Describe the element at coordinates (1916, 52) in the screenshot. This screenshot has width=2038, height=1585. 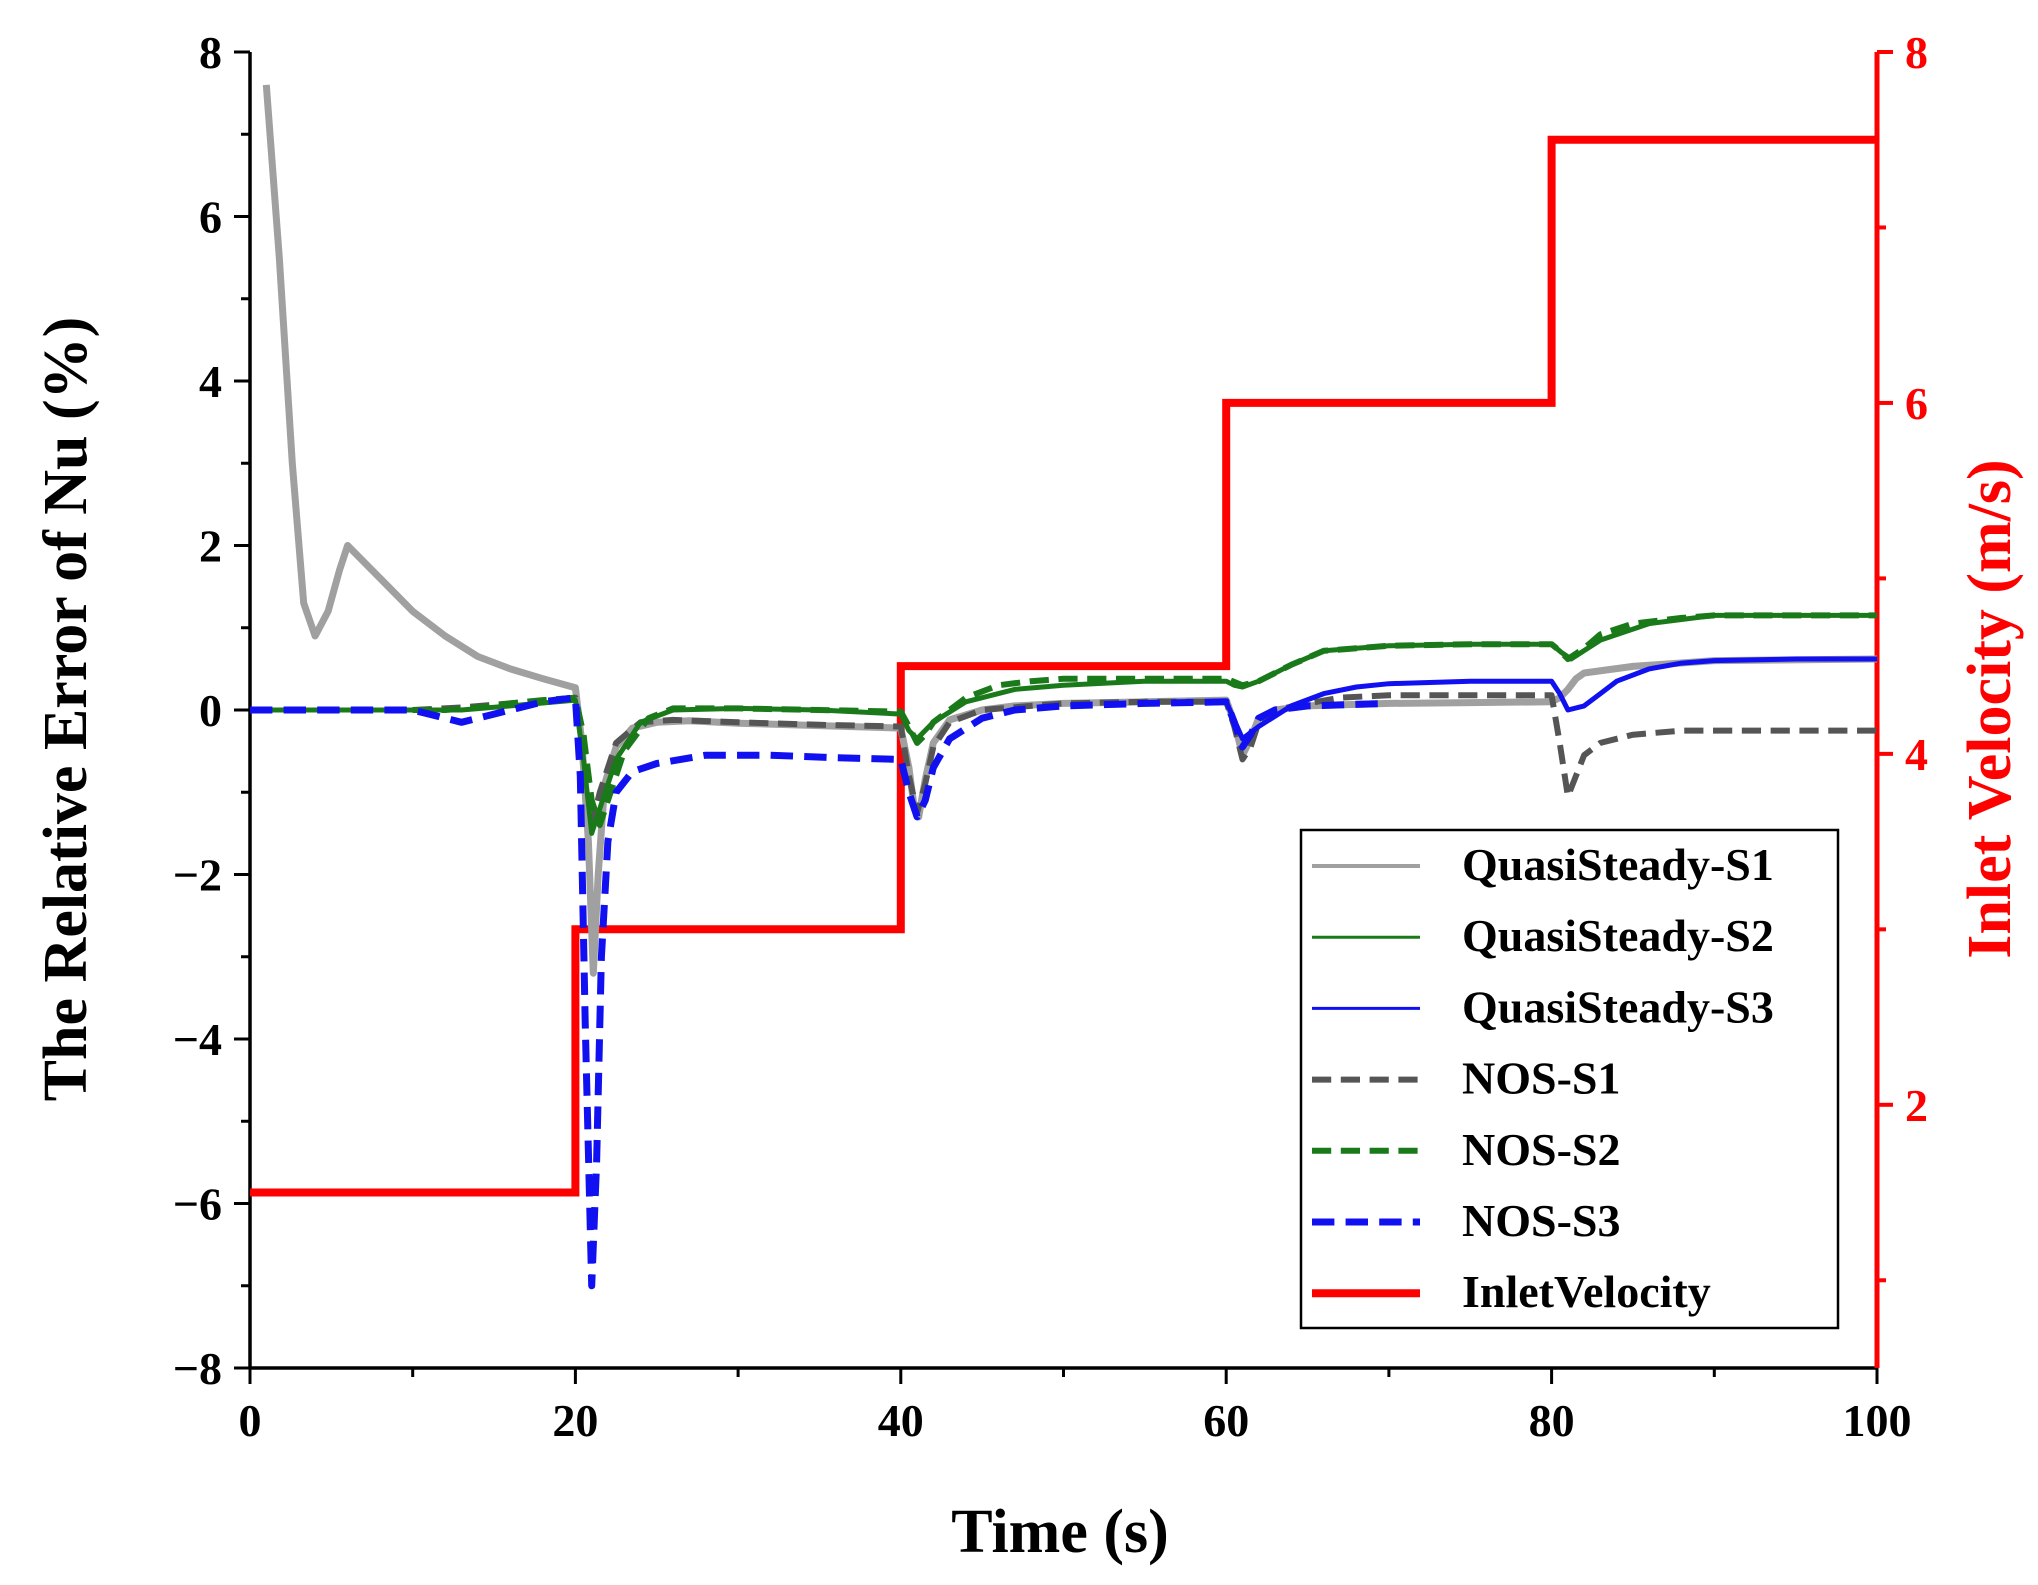
I see `y2-tick-label: 8` at that location.